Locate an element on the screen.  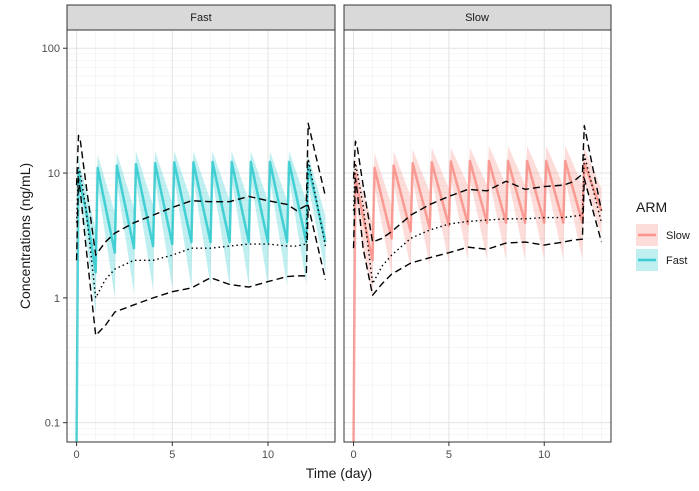
legend-label-fast: Fast is located at coordinates (676, 261).